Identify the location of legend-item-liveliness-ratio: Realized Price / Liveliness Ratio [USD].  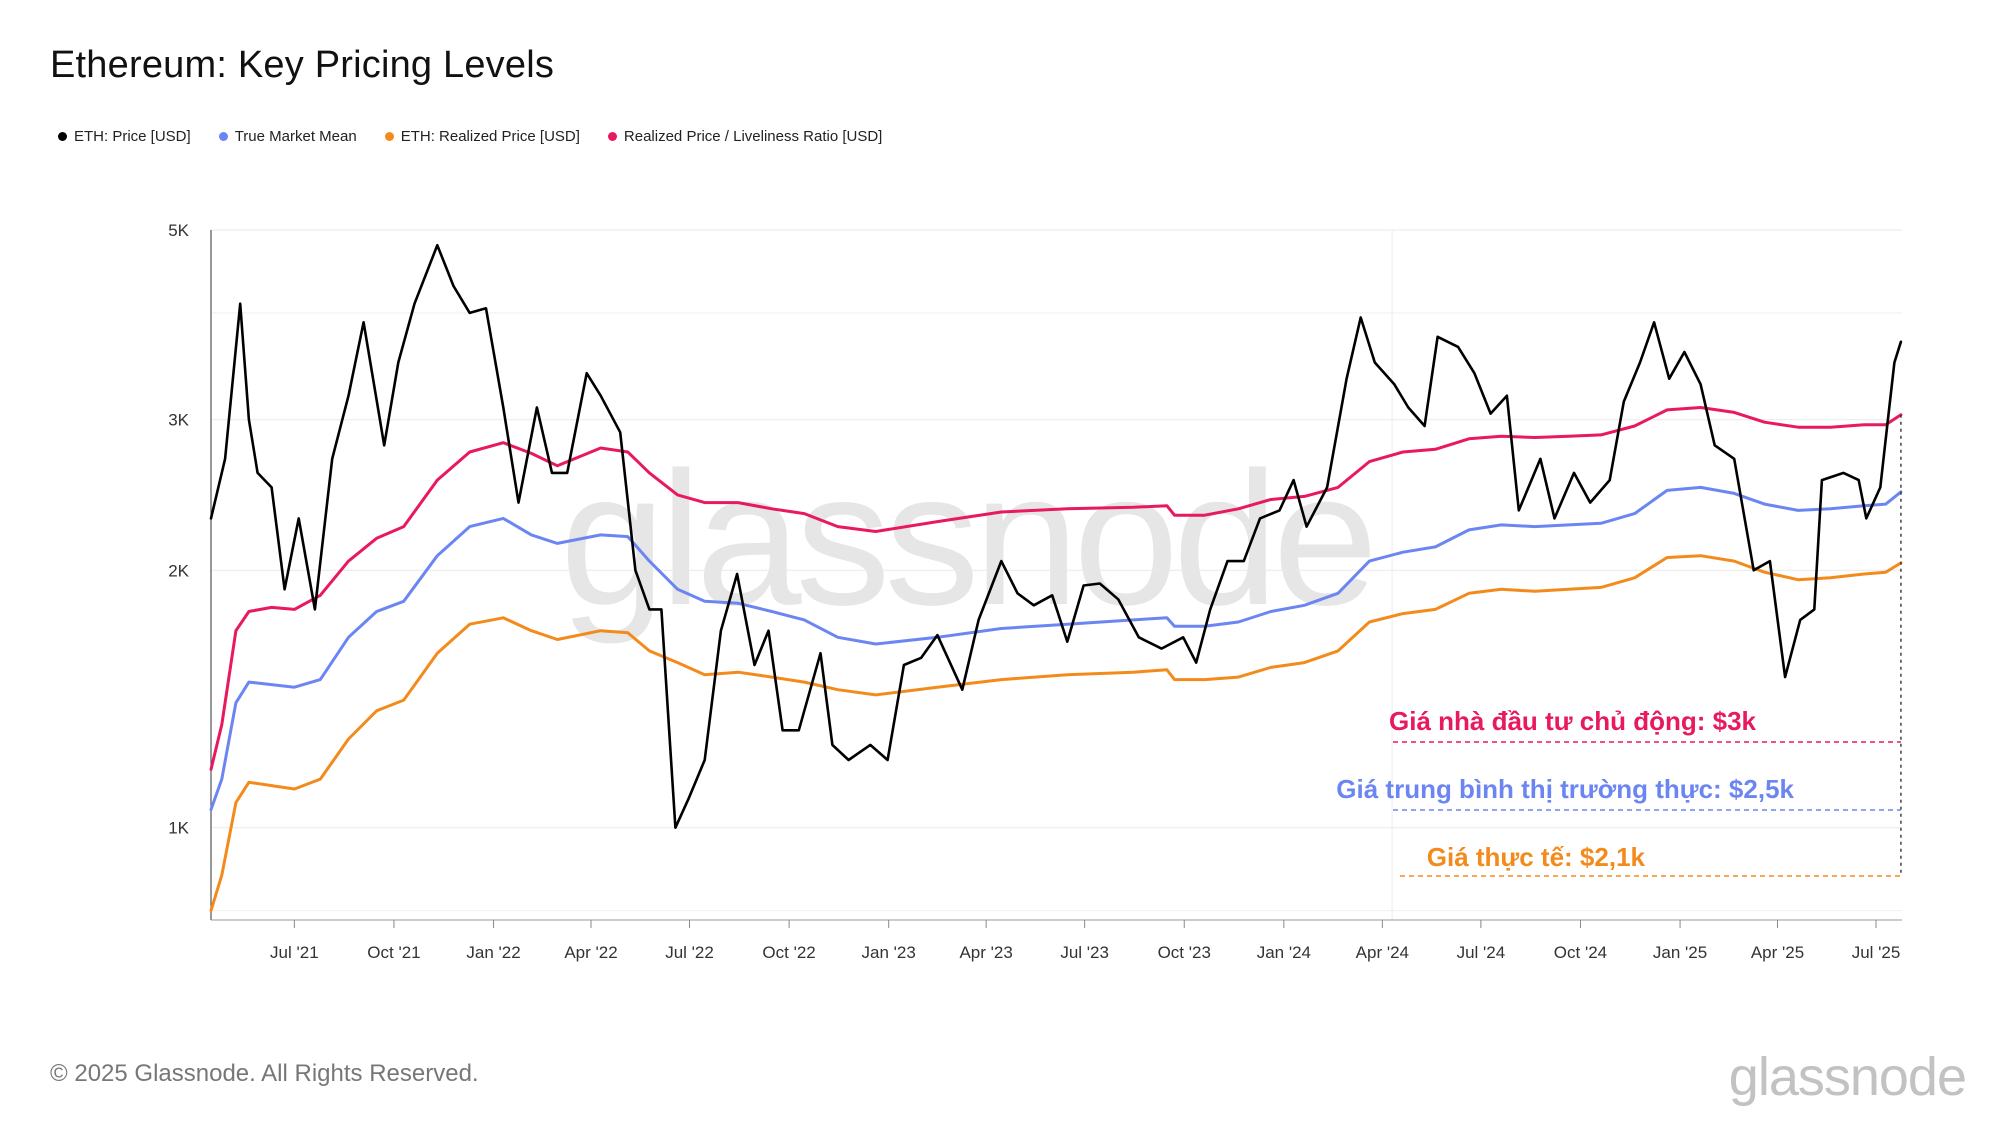
(745, 136).